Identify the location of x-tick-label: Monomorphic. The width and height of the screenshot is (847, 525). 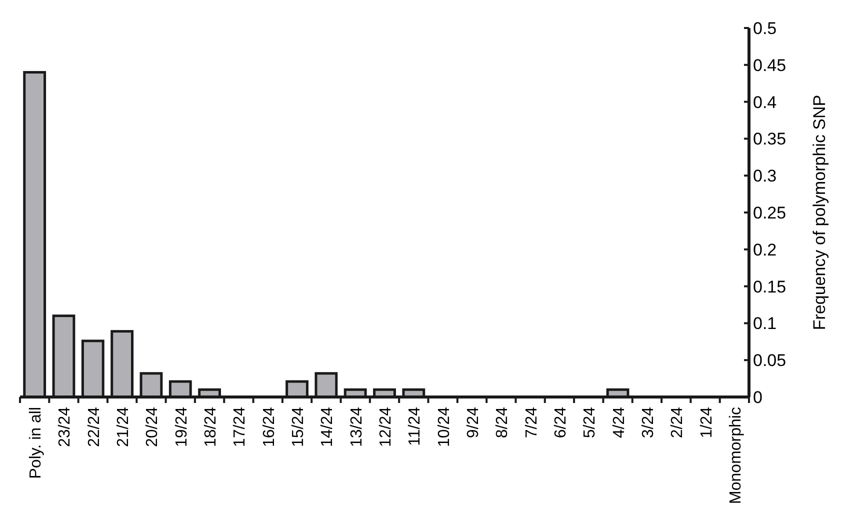
(735, 455).